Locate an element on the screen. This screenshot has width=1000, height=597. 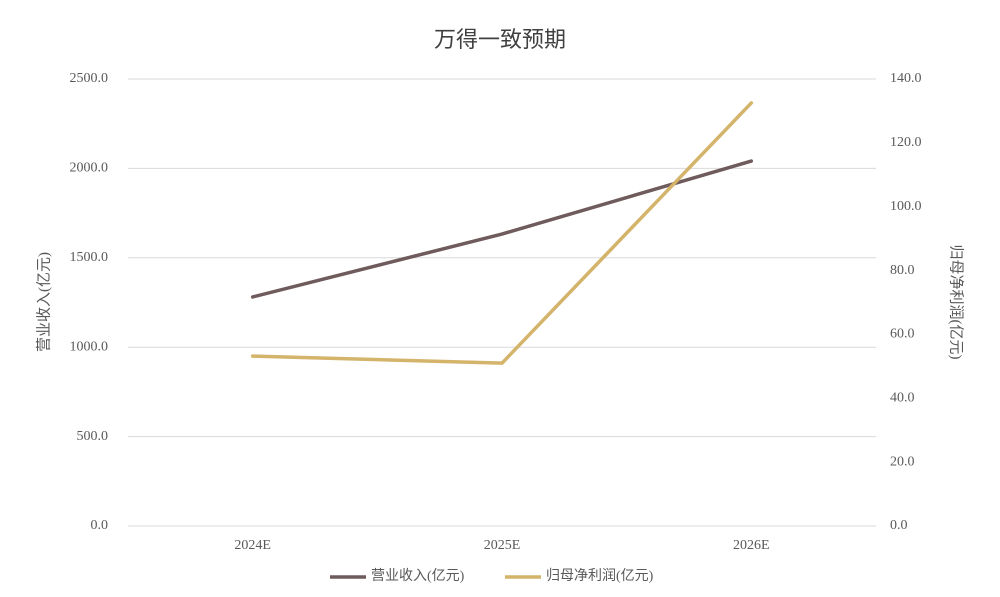
y2-axis-title: 归母净利润(亿元) is located at coordinates (956, 302).